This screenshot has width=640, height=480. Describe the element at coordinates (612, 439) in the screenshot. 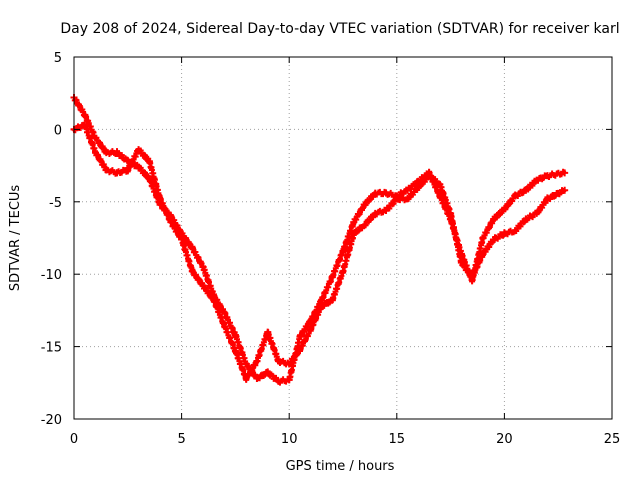

I see `x-tick-label: 25` at that location.